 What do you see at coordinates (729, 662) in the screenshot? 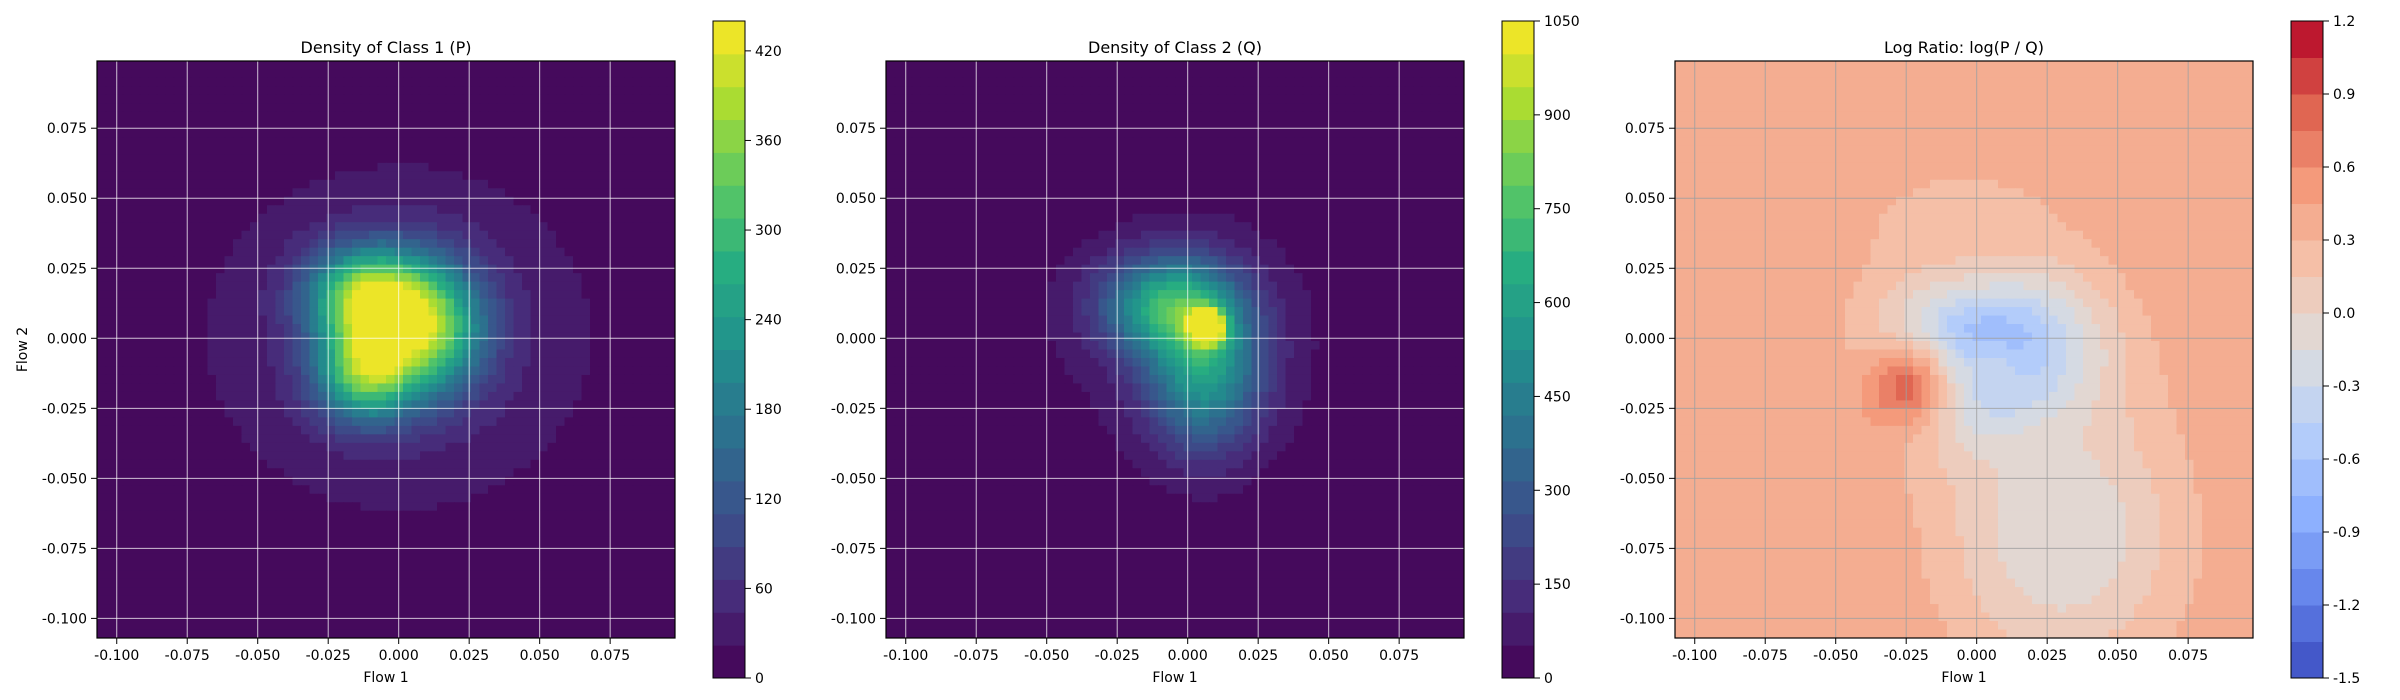
I see `colorbar-level` at bounding box center [729, 662].